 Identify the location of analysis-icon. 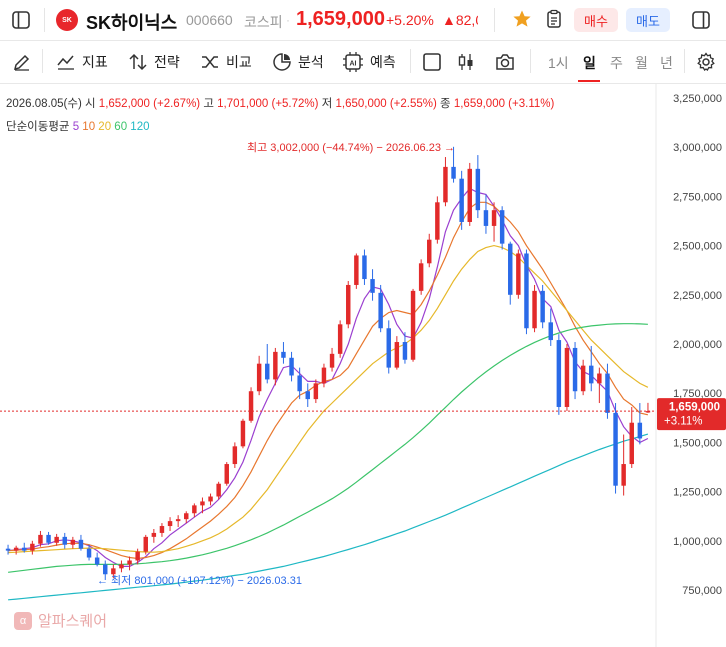
(282, 62).